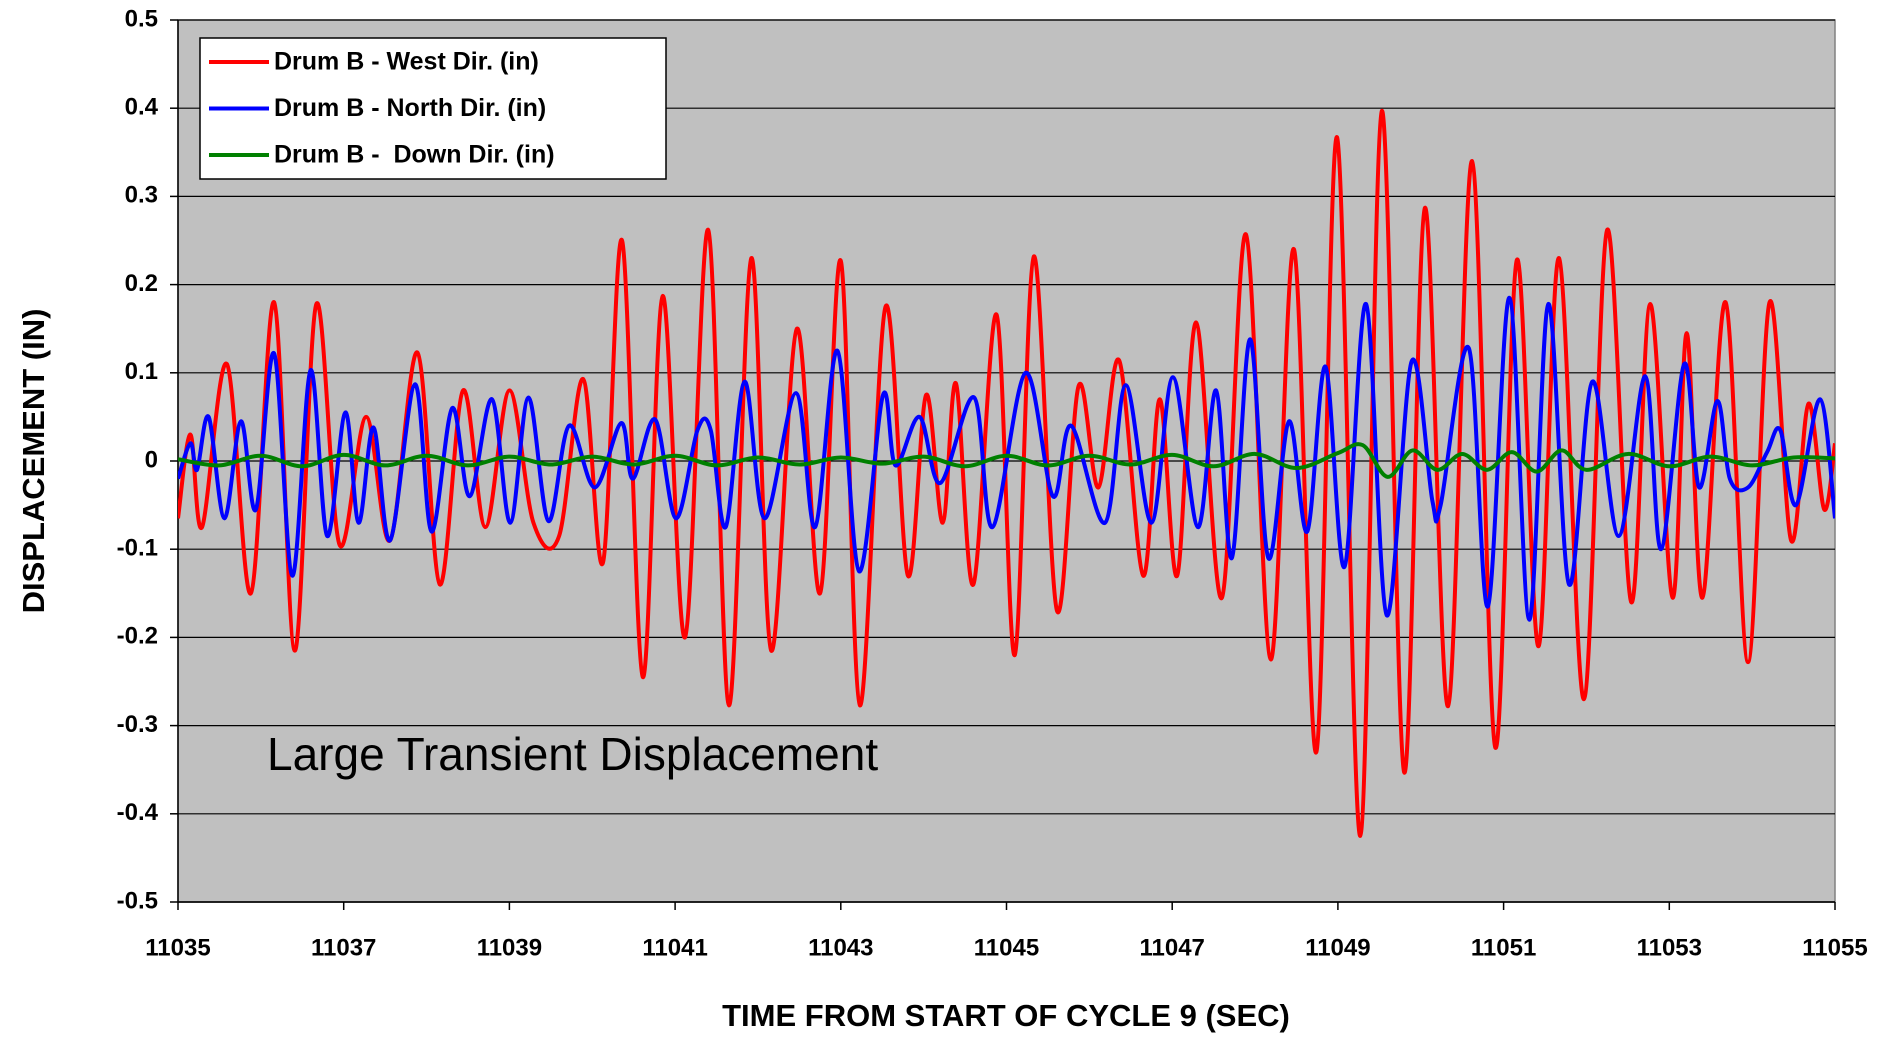  What do you see at coordinates (137, 636) in the screenshot?
I see `y-tick-label: -0.2` at bounding box center [137, 636].